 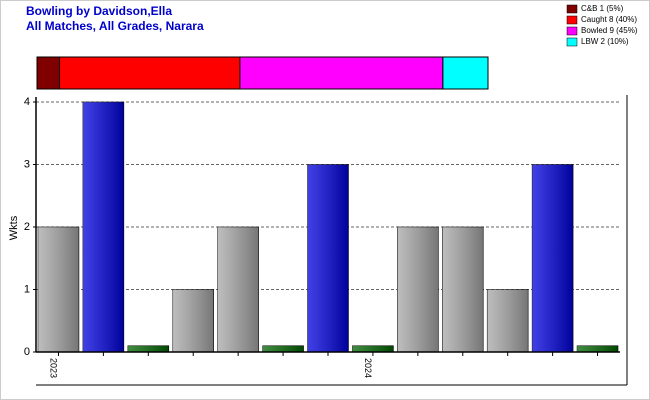 I want to click on legend-label: C&B 1 (5%), so click(x=602, y=8).